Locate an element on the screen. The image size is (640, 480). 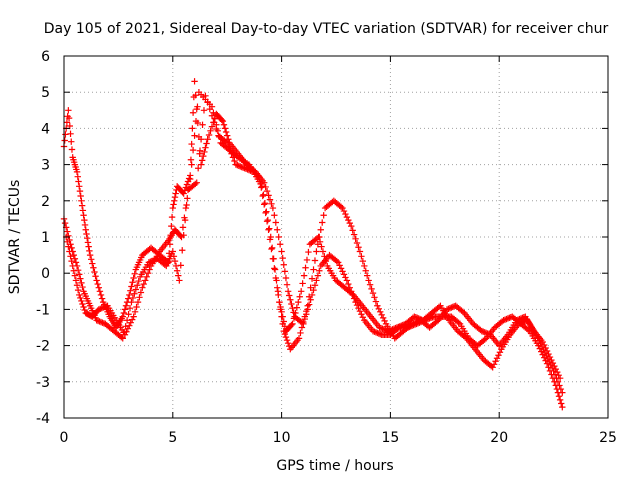
y-tick-label: -2 is located at coordinates (43, 347).